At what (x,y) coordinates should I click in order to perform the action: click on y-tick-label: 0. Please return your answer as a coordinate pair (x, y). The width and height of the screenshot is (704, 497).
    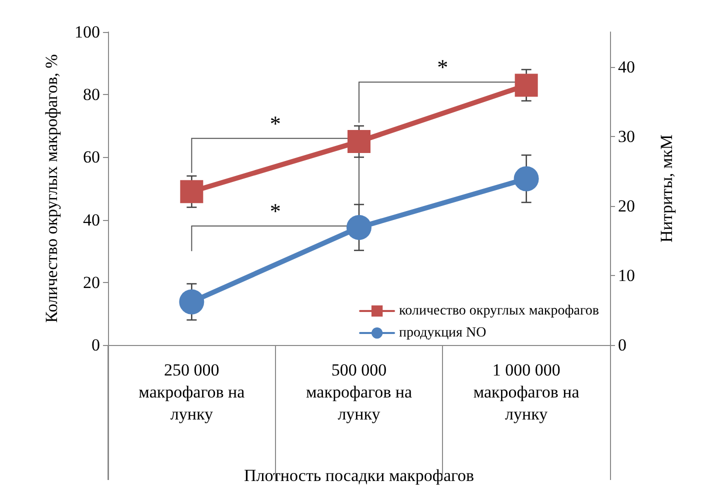
    Looking at the image, I should click on (96, 345).